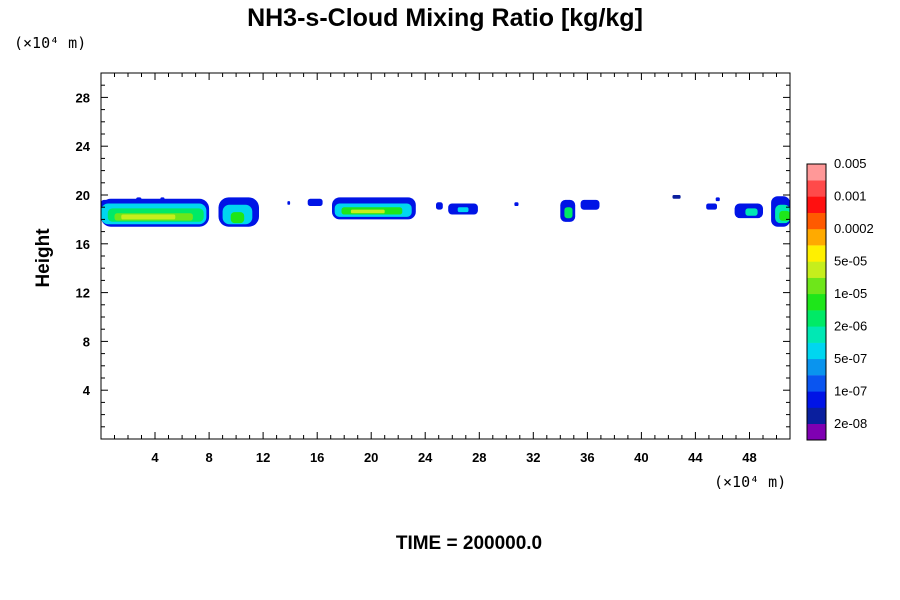  I want to click on cloud-field, so click(445, 211).